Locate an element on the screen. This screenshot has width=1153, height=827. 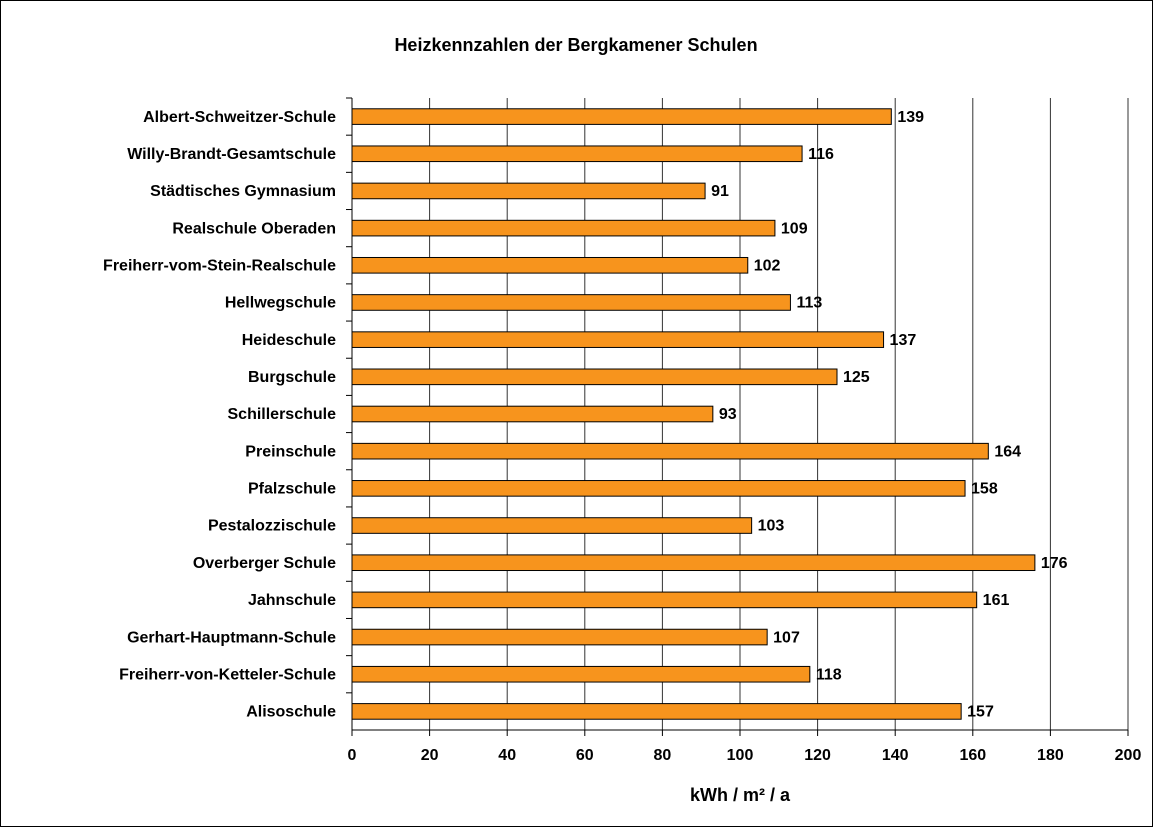
y-tick-label: Städtisches Gymnasium is located at coordinates (243, 191).